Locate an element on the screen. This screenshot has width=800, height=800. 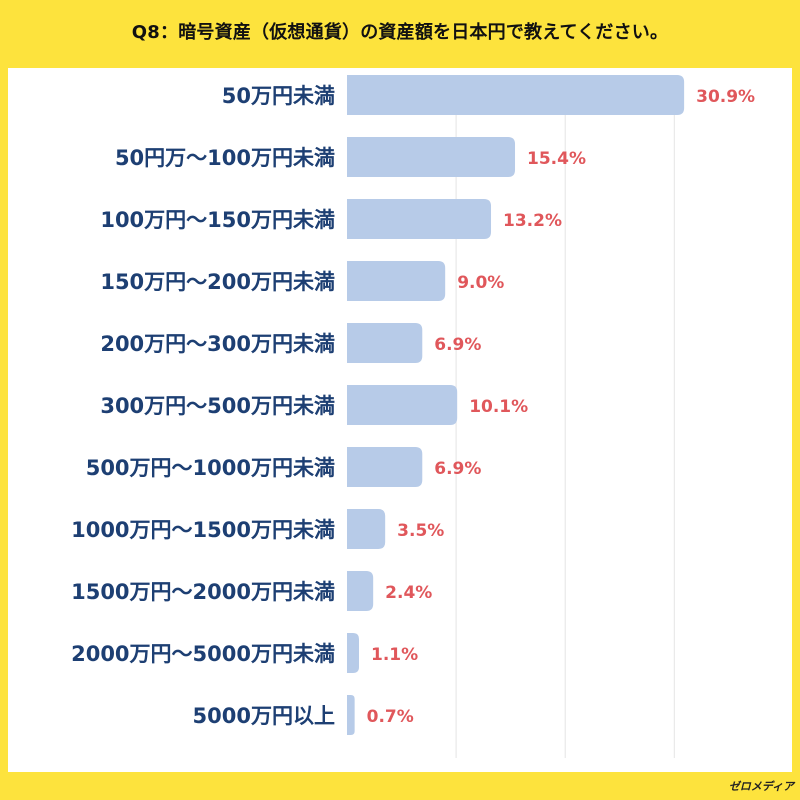
category-label: 300万円〜500万円未満 is located at coordinates (217, 406).